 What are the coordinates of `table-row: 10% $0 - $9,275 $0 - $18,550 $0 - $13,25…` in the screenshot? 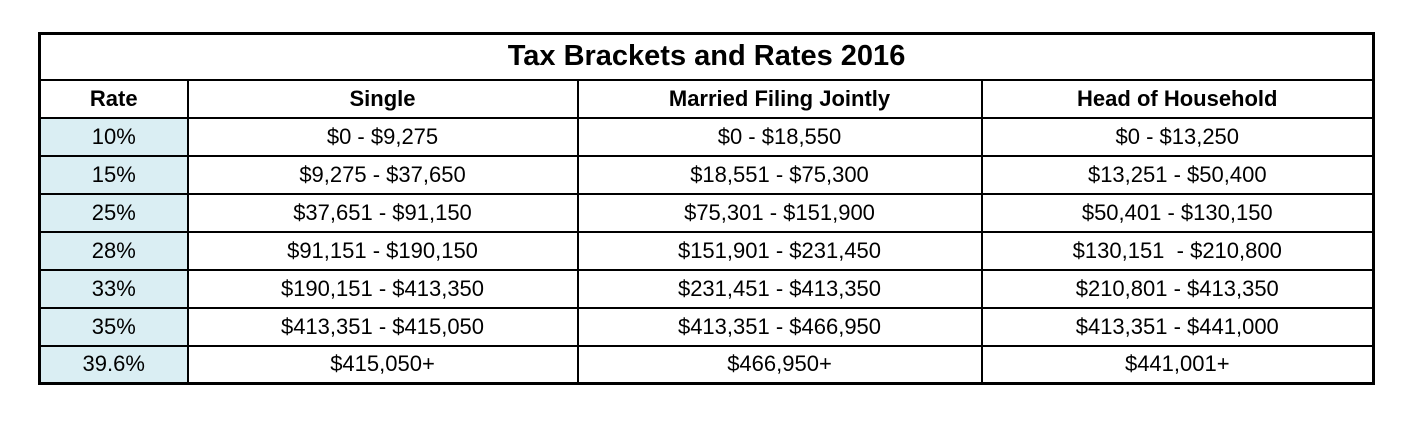 It's located at (706, 136).